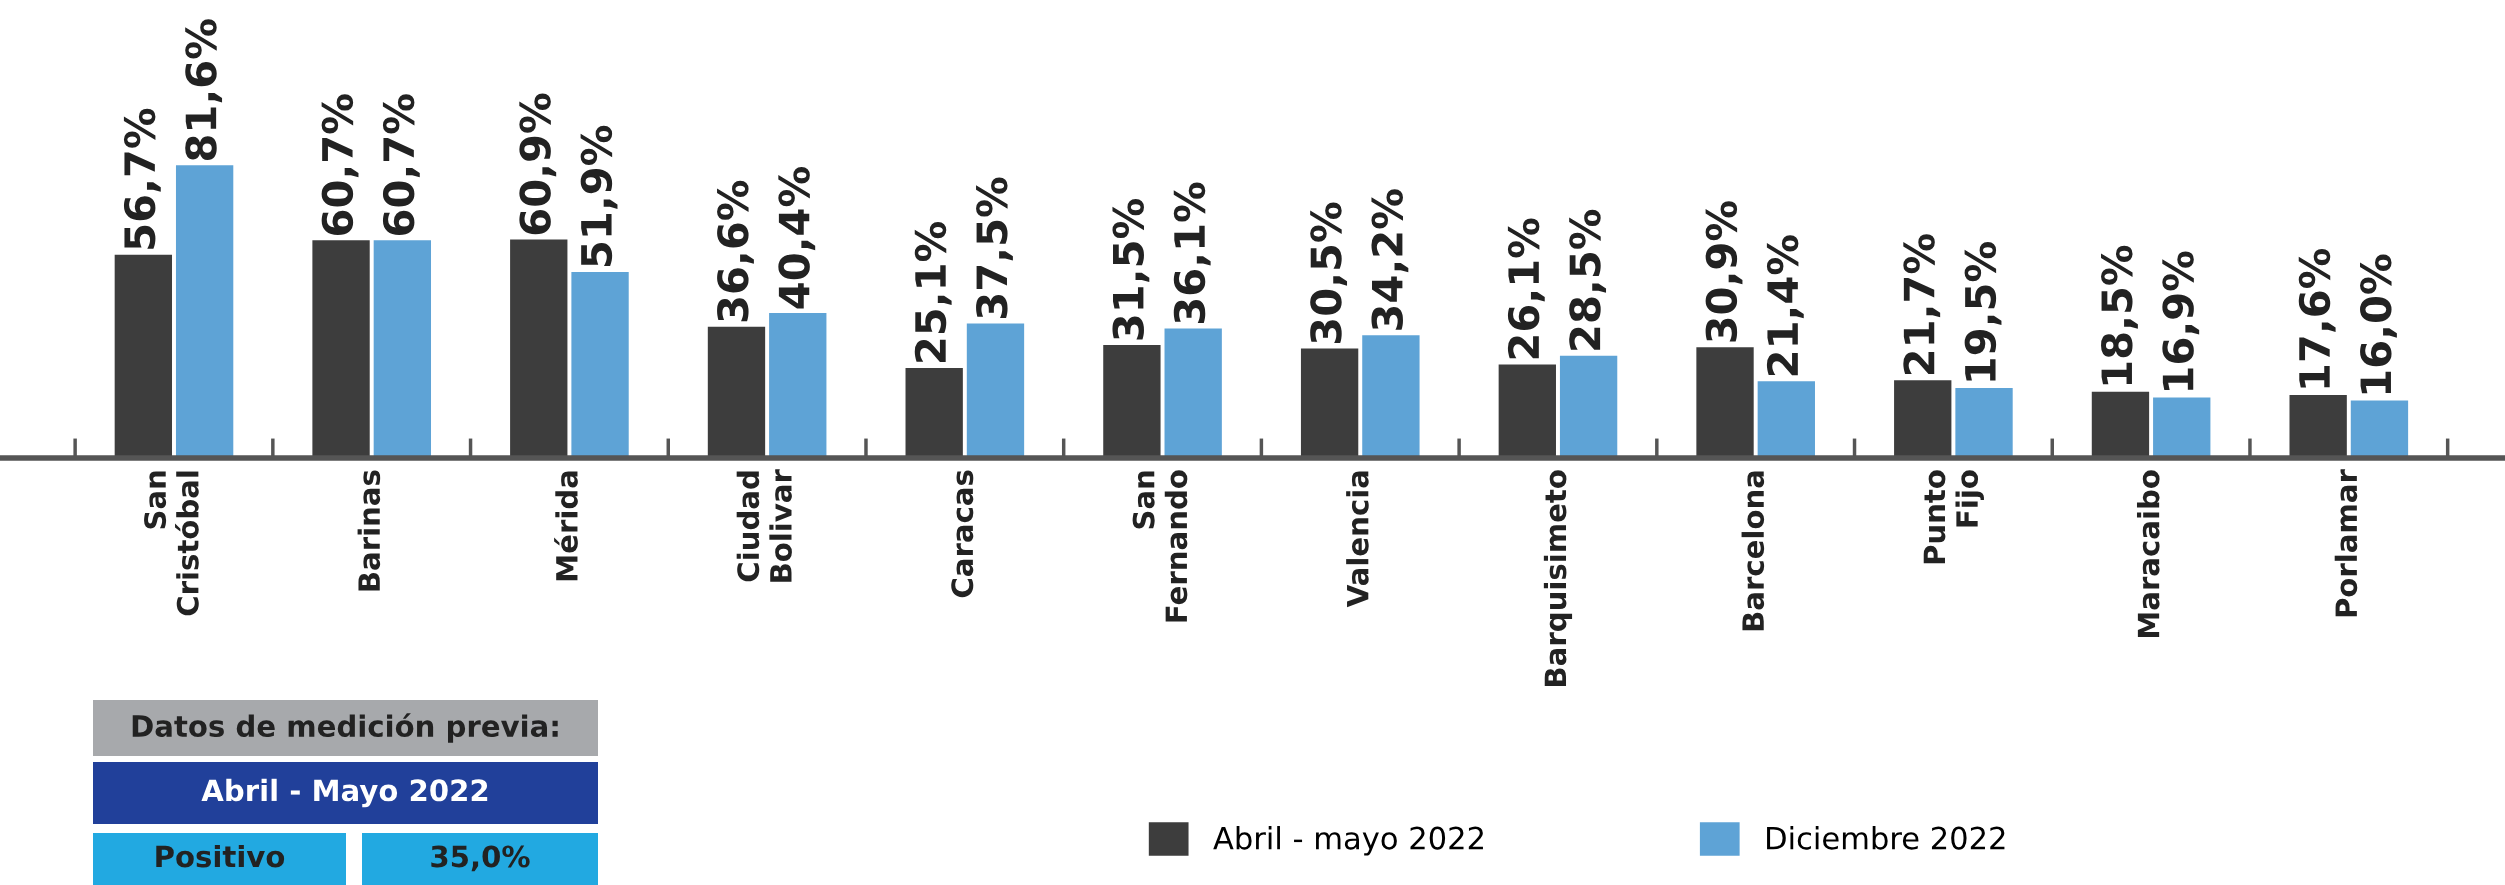  Describe the element at coordinates (2378, 324) in the screenshot. I see `data-label: 16,0%` at that location.